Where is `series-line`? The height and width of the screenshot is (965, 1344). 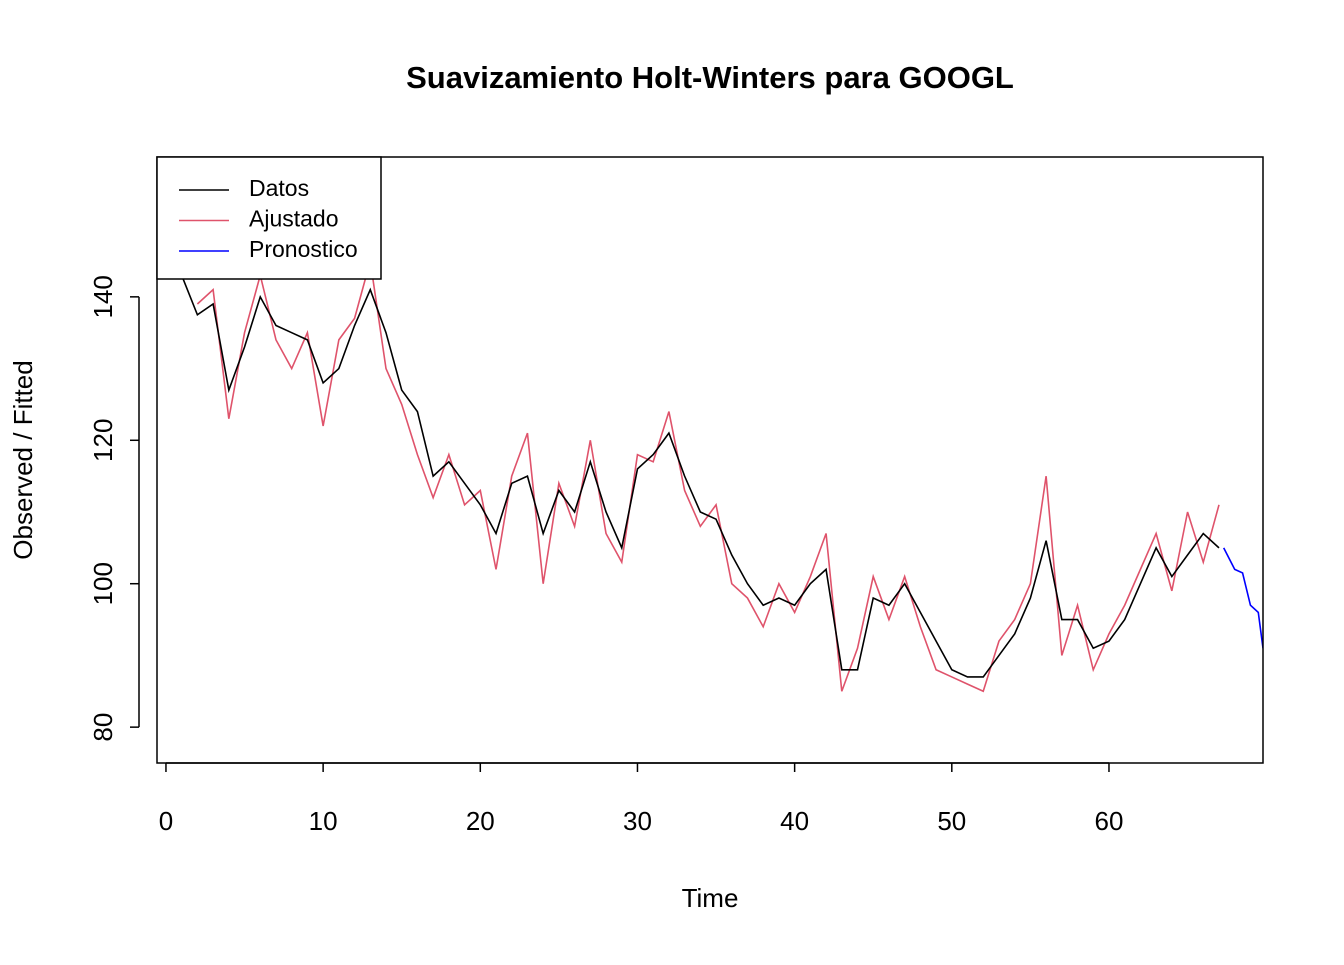 series-line is located at coordinates (1242, 598).